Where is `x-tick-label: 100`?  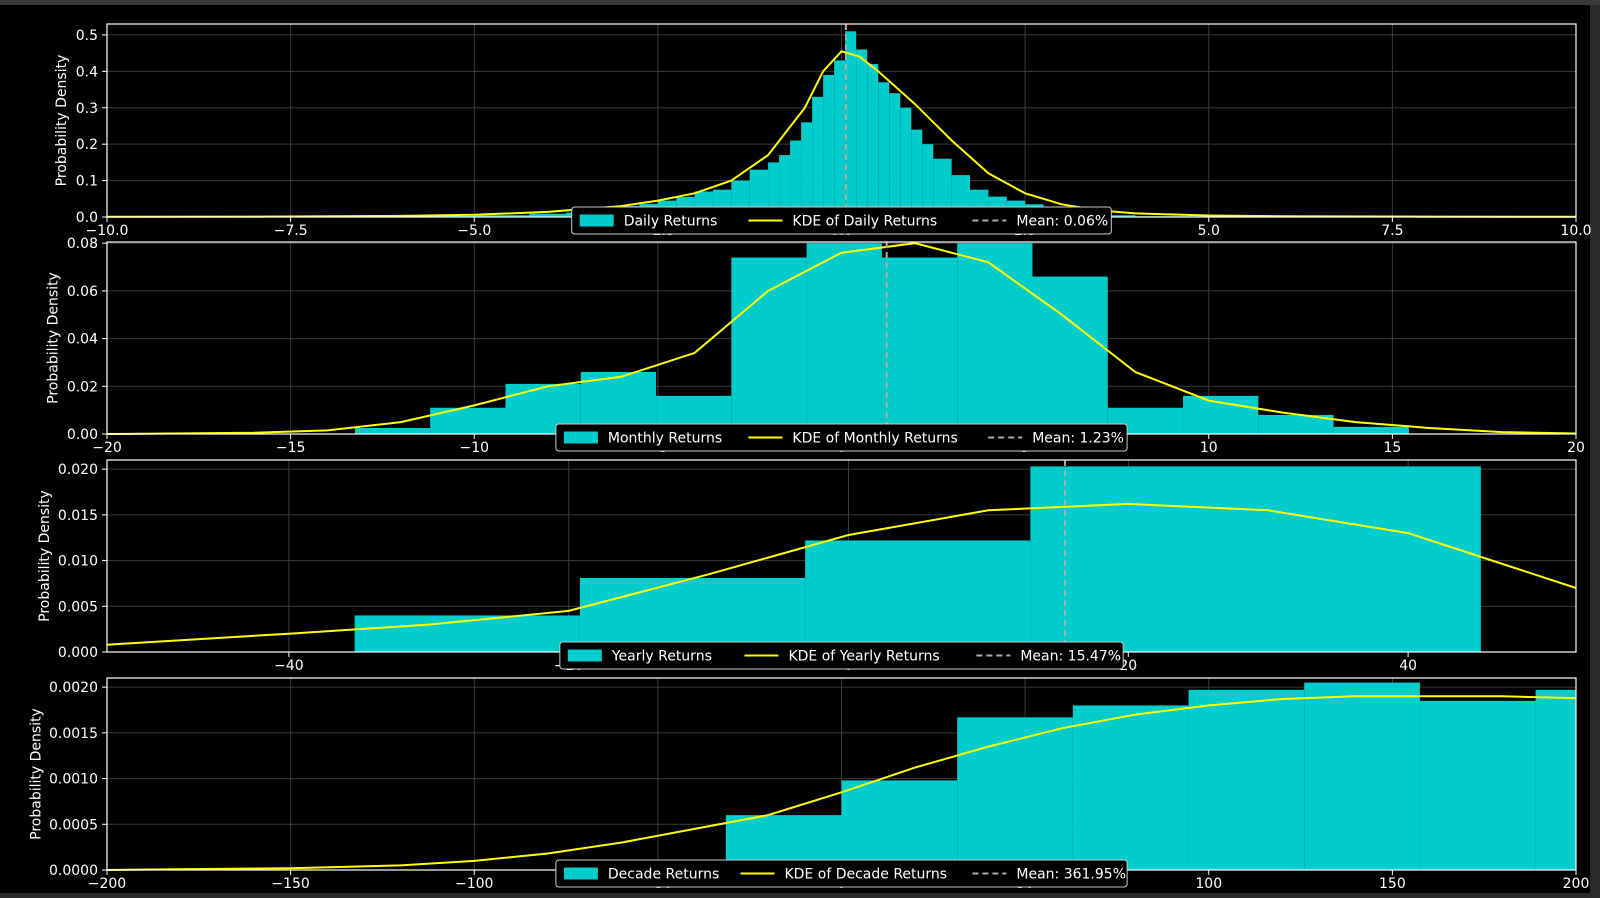
x-tick-label: 100 is located at coordinates (1208, 884).